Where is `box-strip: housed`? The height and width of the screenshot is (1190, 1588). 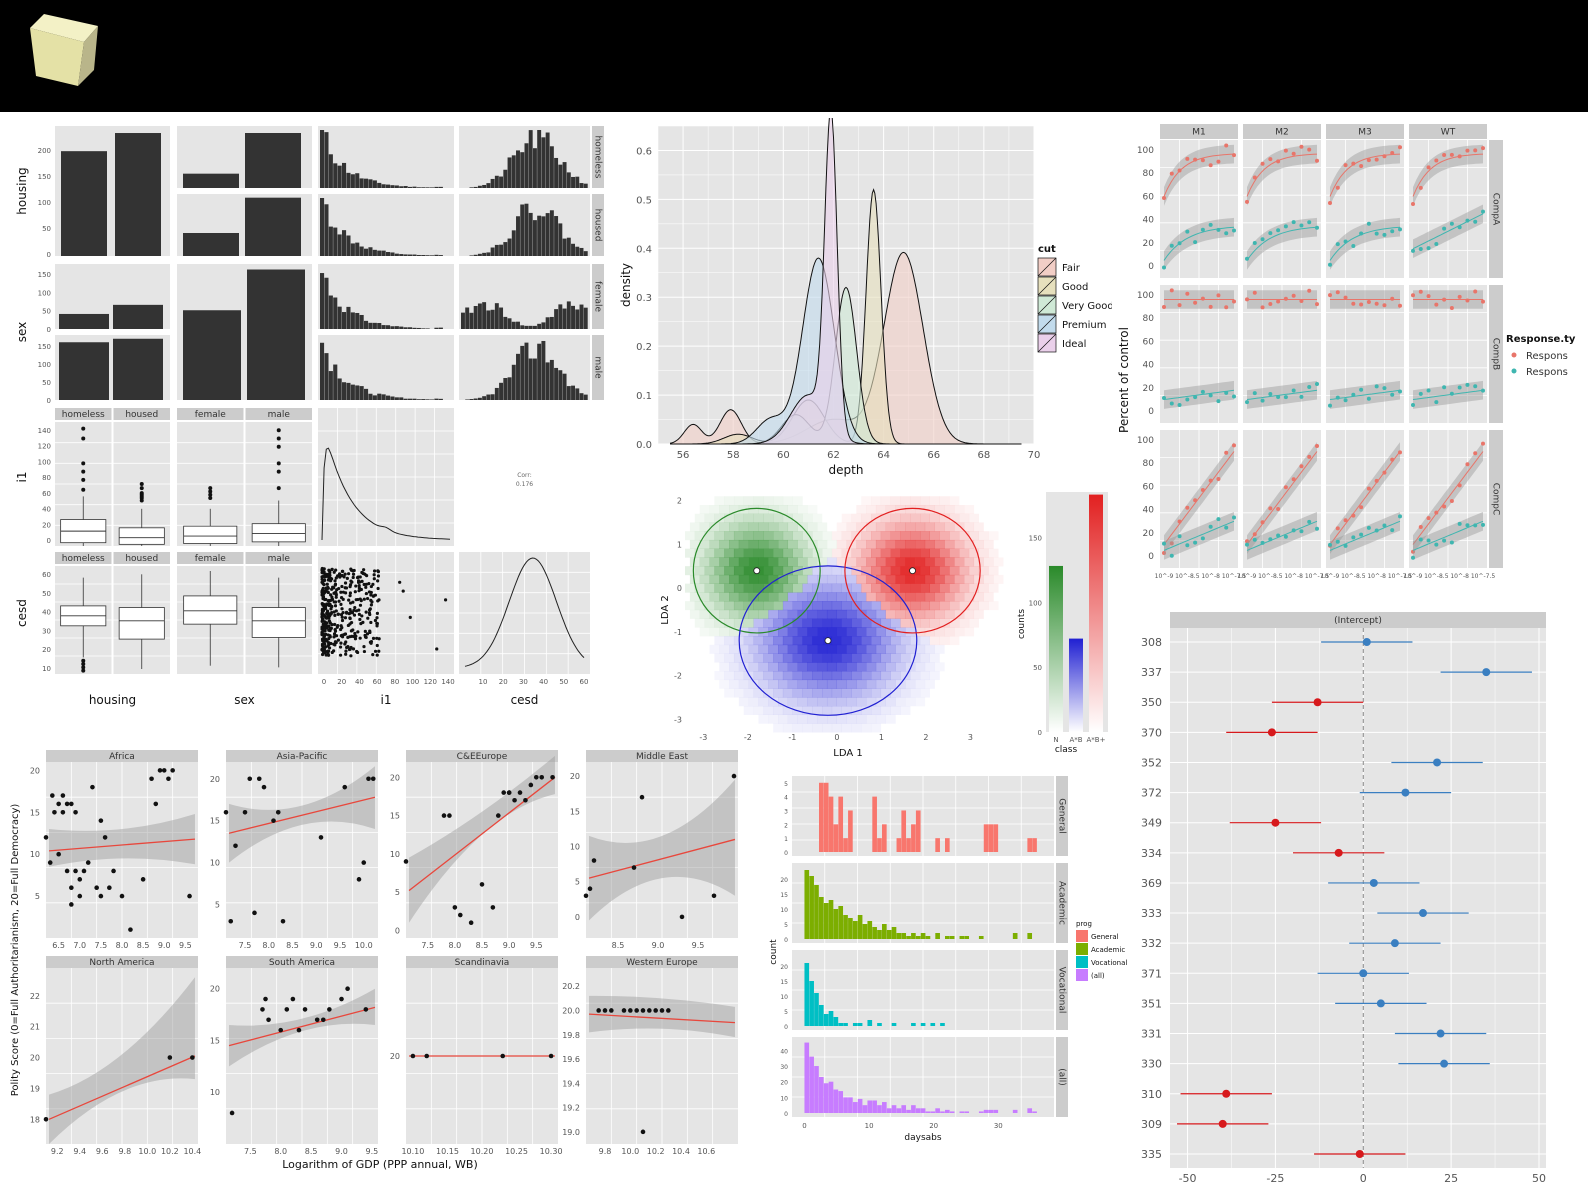 box-strip: housed is located at coordinates (141, 415).